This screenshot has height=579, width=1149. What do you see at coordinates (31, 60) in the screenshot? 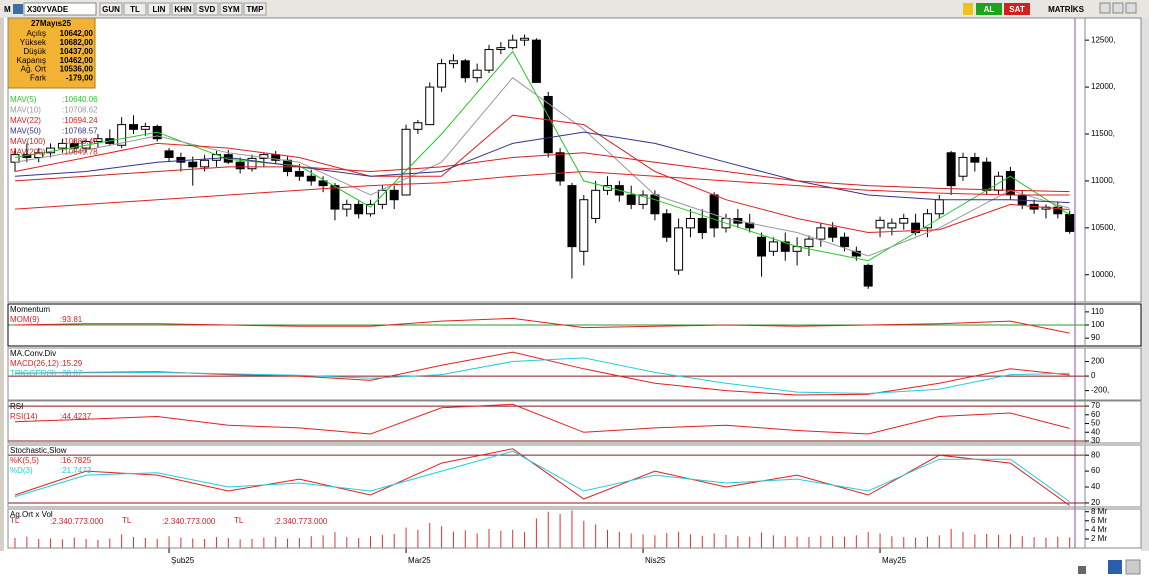
I see `info-label: Kapanış` at bounding box center [31, 60].